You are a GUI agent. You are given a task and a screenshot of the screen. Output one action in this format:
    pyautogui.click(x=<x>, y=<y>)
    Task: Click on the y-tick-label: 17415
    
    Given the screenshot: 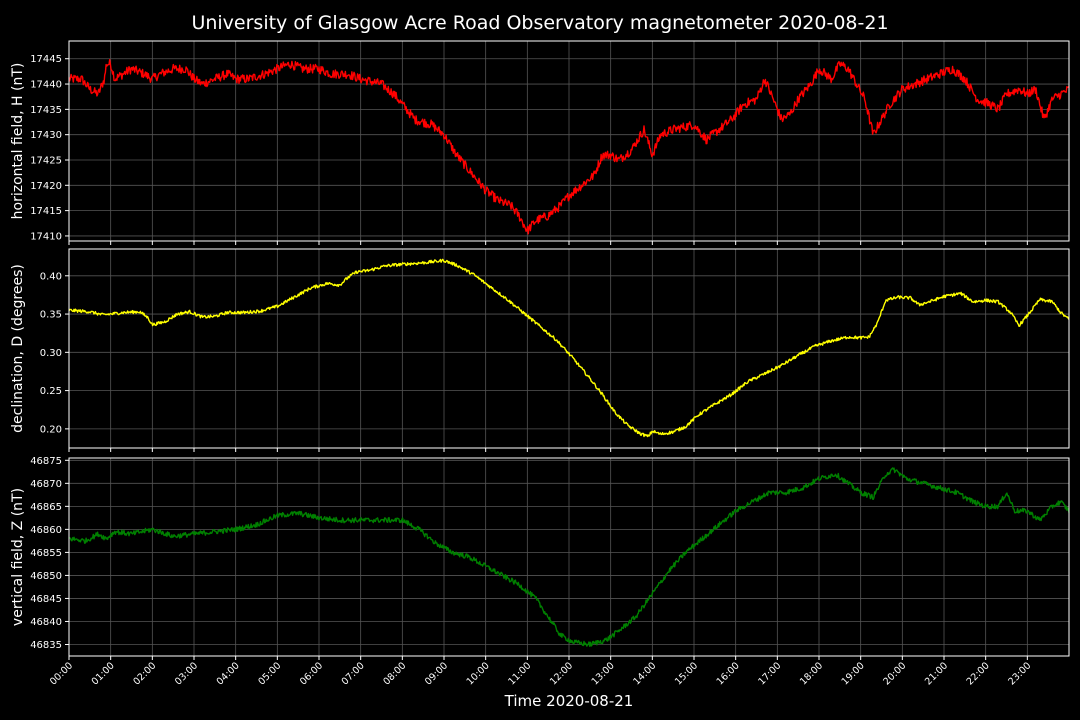 What is the action you would take?
    pyautogui.click(x=46, y=211)
    